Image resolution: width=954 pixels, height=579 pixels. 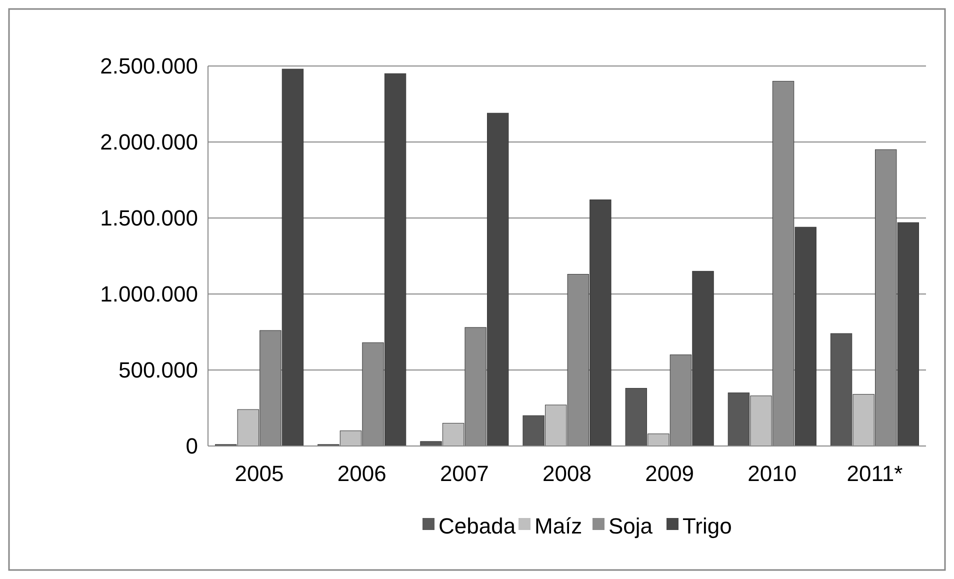 I want to click on legend-label: Maíz, so click(x=558, y=526).